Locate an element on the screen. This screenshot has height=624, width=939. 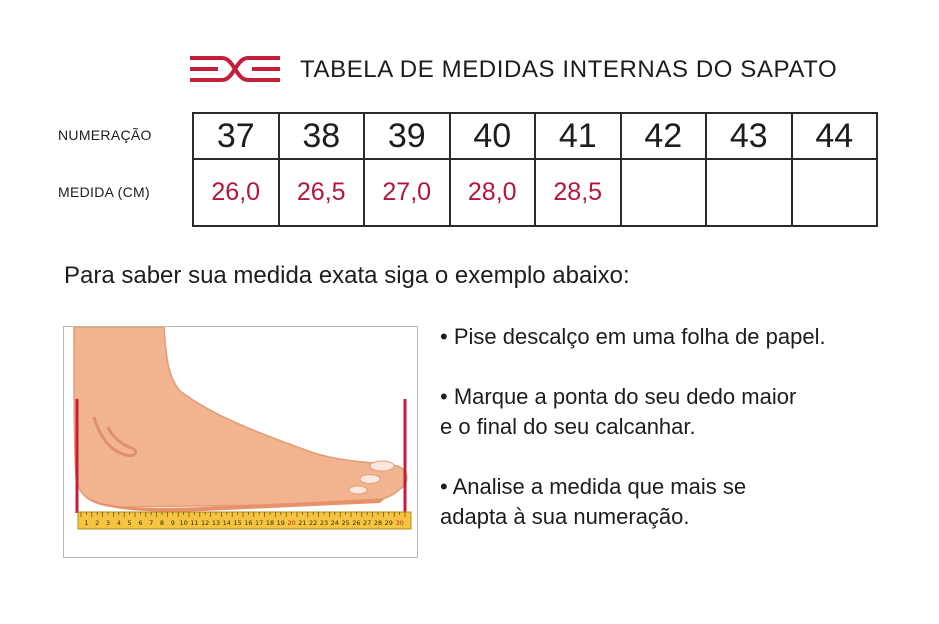
ruler-number: 28 is located at coordinates (378, 523).